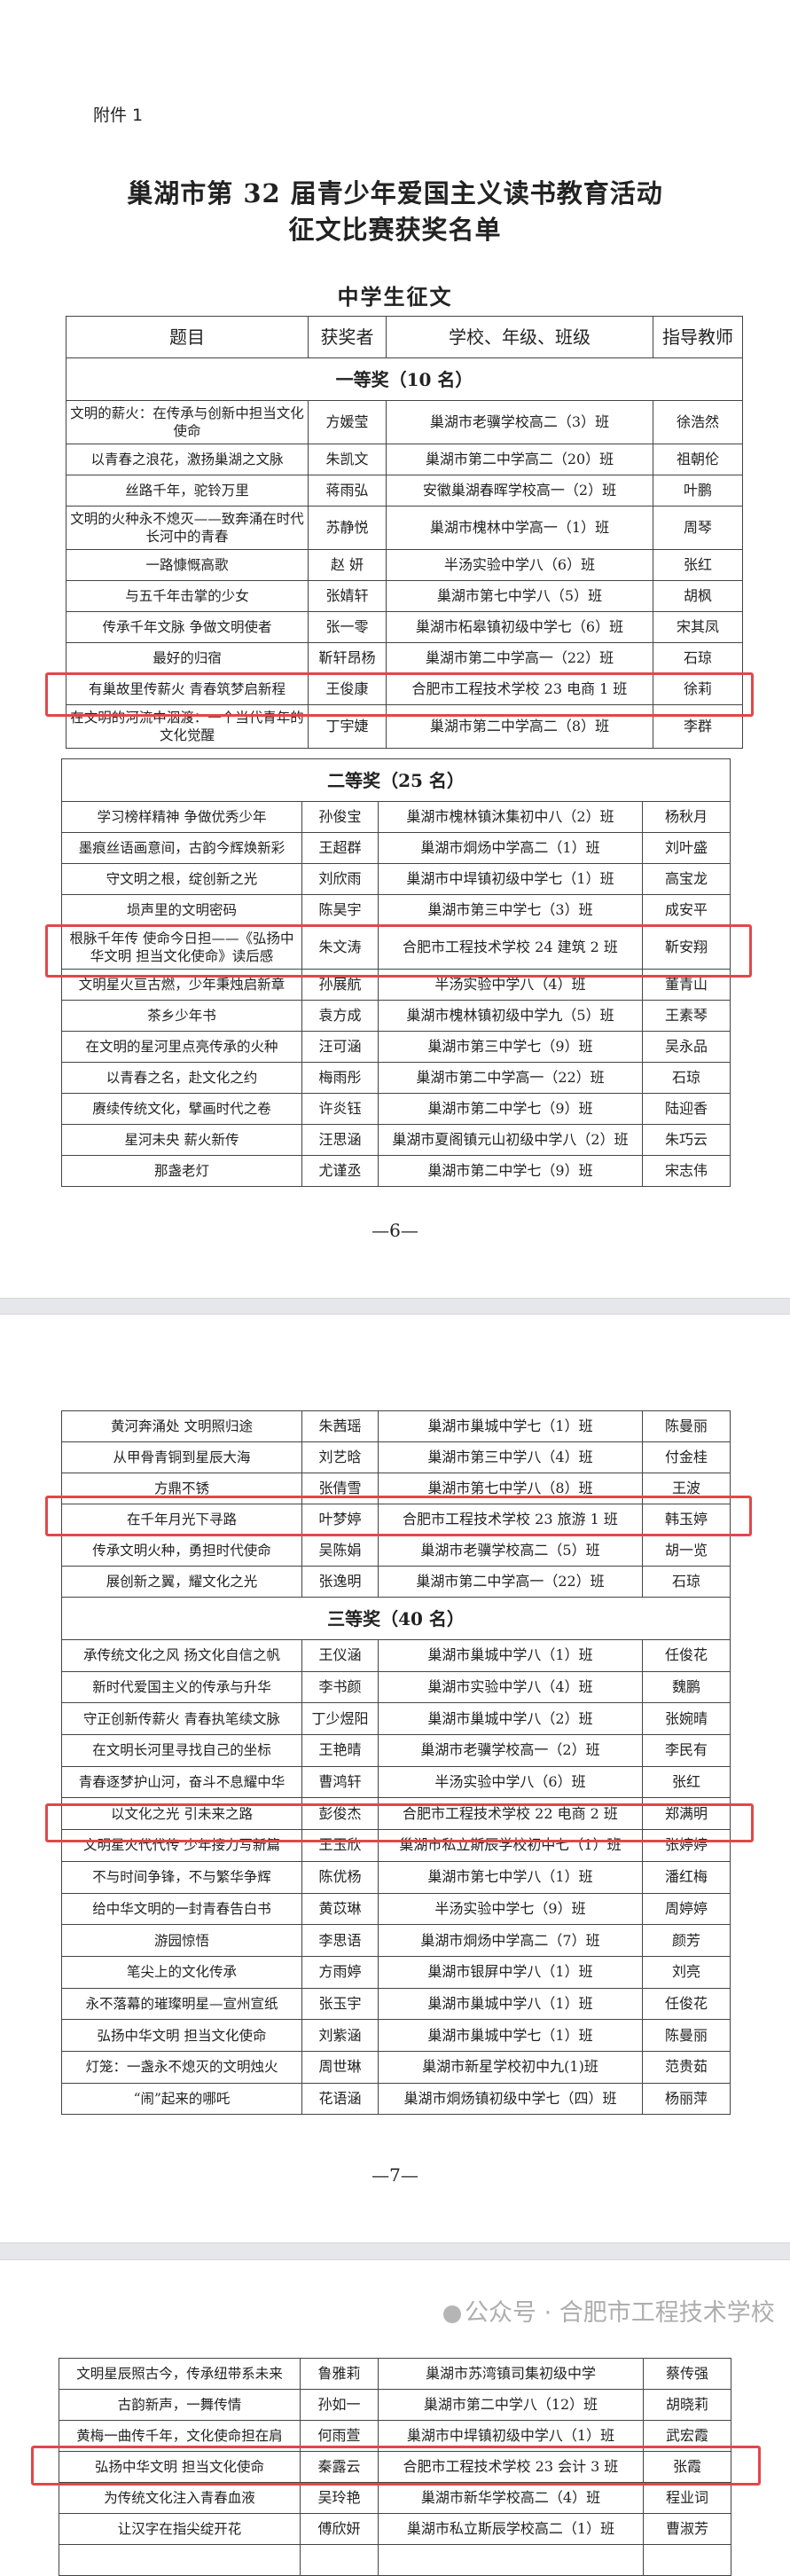 This screenshot has height=2576, width=790. I want to click on document-title-line2: 征文比赛获奖名单, so click(395, 230).